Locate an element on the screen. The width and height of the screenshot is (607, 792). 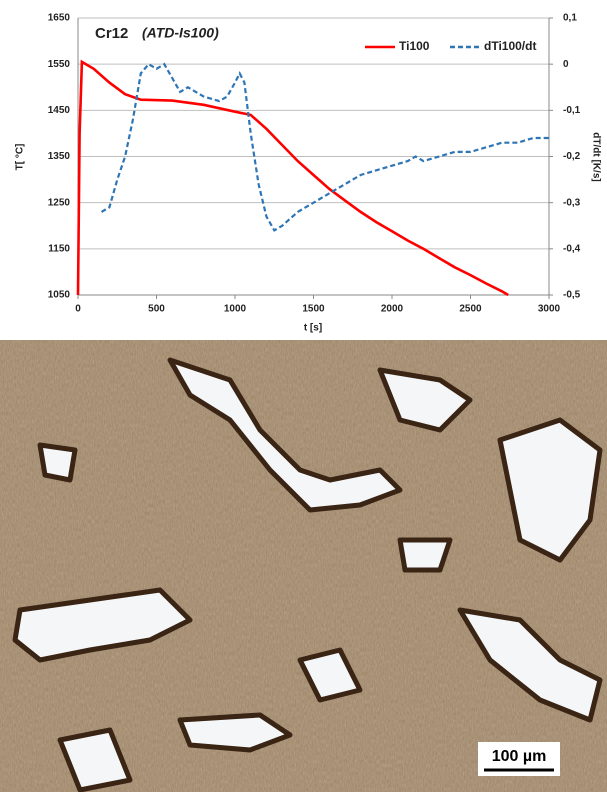
x-tick-label: 1500 is located at coordinates (313, 309).